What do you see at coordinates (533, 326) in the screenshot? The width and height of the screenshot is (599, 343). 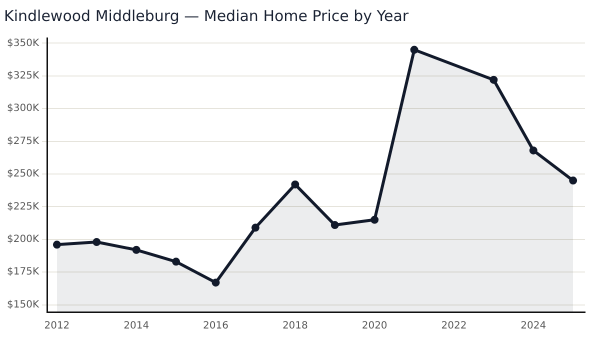 I see `x-tick-label: 2024` at bounding box center [533, 326].